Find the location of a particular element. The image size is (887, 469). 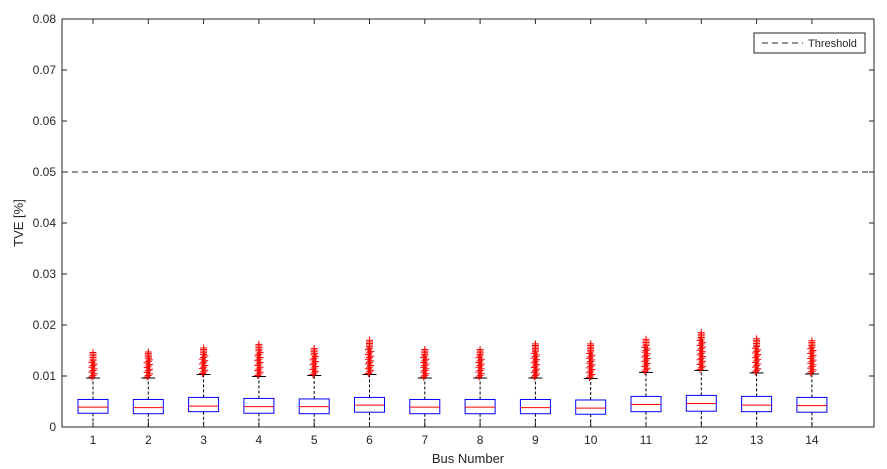

x-tick-label: 2 is located at coordinates (148, 440).